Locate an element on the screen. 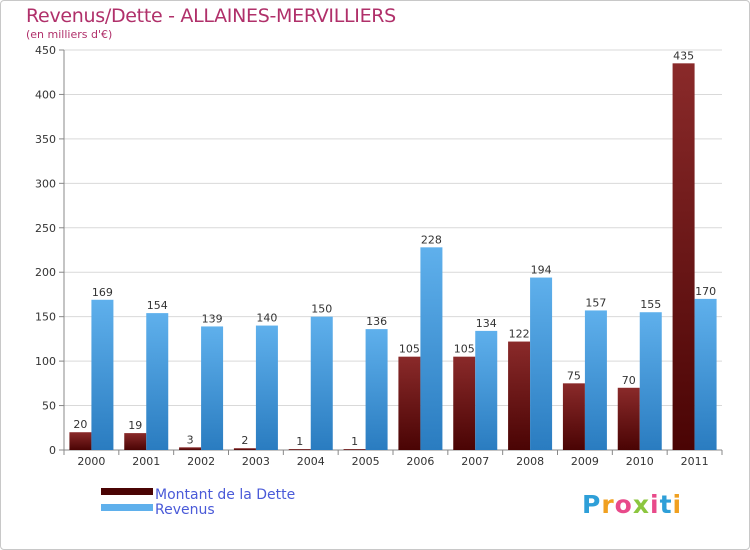  legend: Montant de la Dette Revenus is located at coordinates (198, 502).